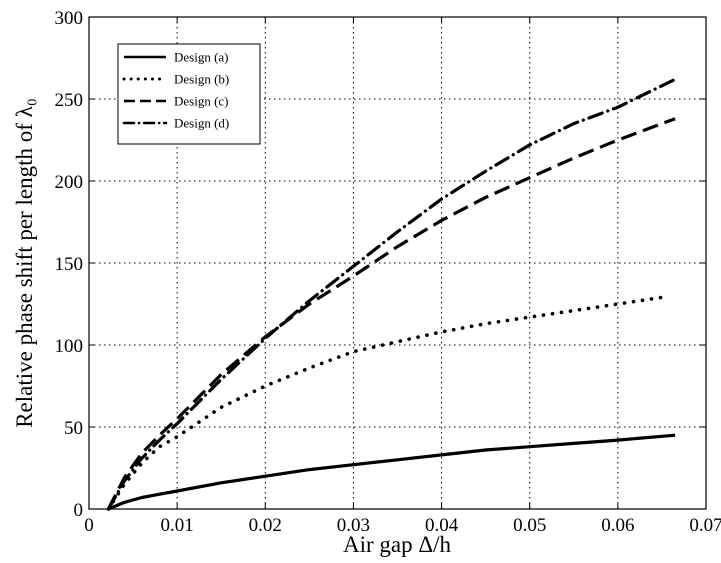  What do you see at coordinates (617, 525) in the screenshot?
I see `x-tick-label: 0.06` at bounding box center [617, 525].